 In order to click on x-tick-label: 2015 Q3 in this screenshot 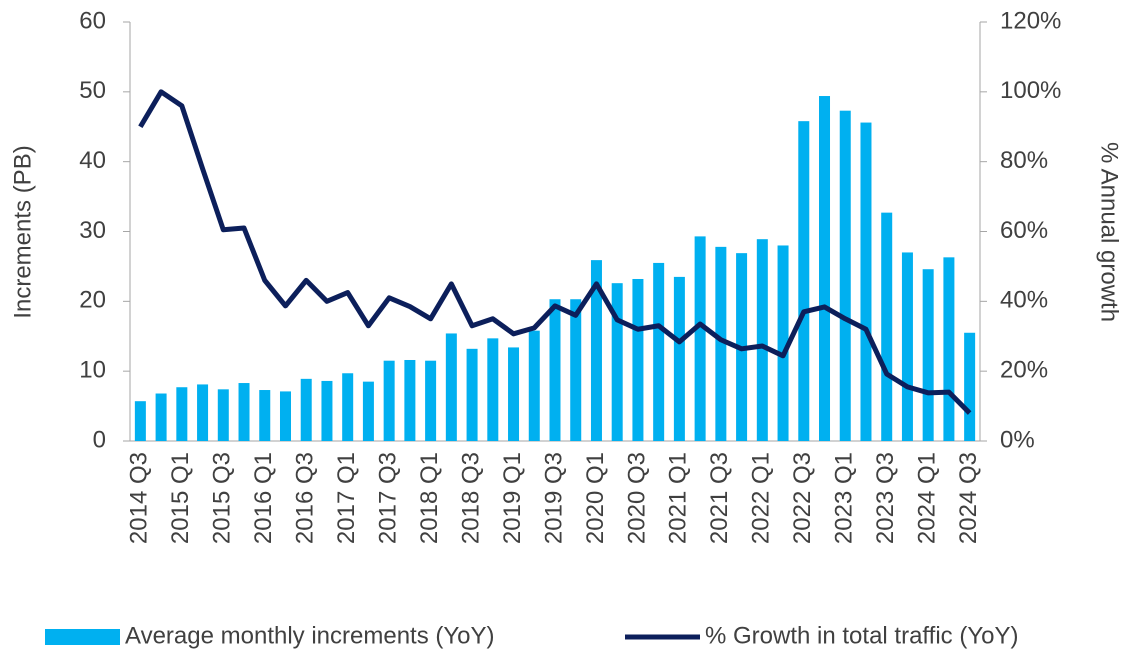, I will do `click(222, 498)`.